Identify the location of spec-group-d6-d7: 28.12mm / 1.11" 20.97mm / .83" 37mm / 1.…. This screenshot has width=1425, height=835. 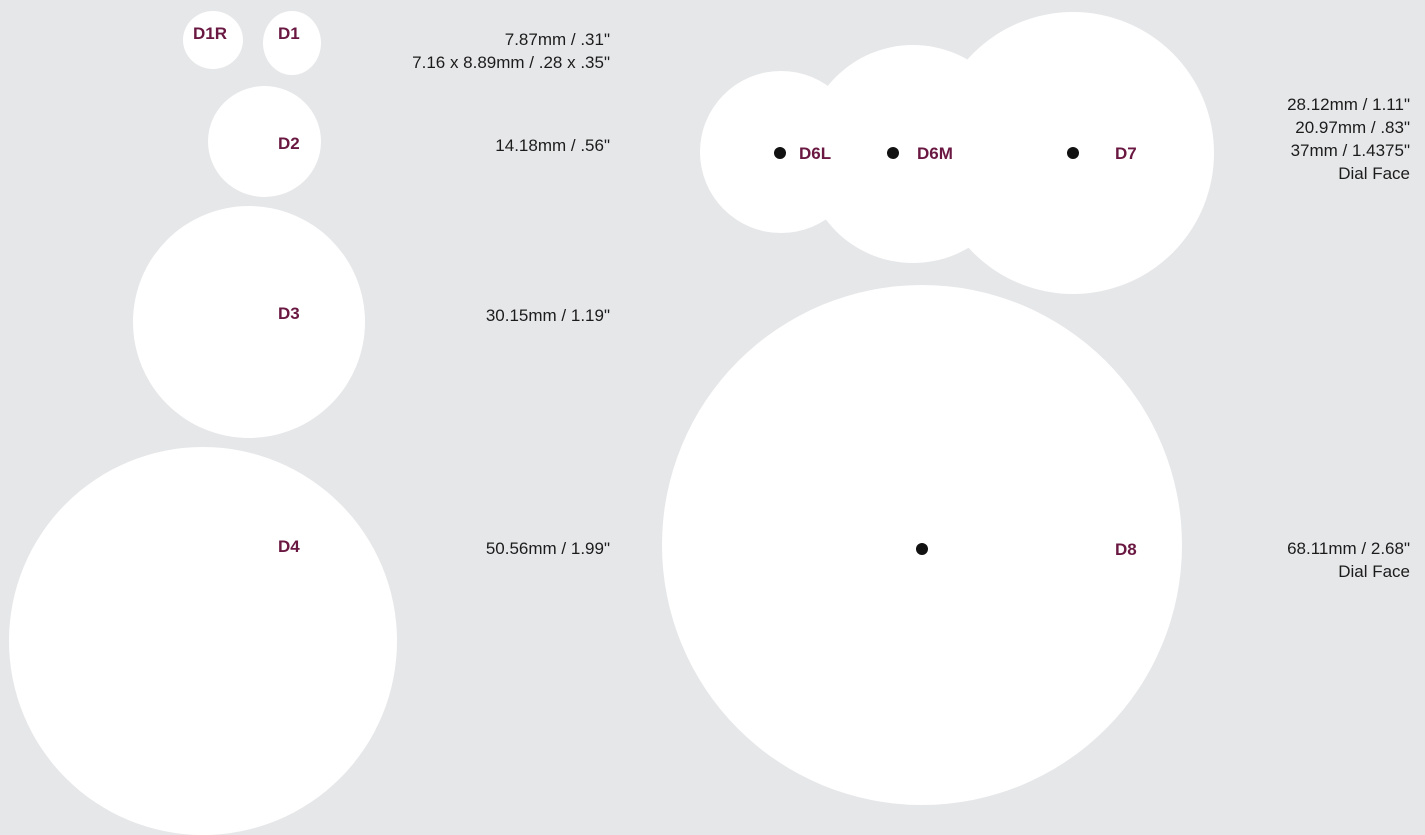
(1348, 139).